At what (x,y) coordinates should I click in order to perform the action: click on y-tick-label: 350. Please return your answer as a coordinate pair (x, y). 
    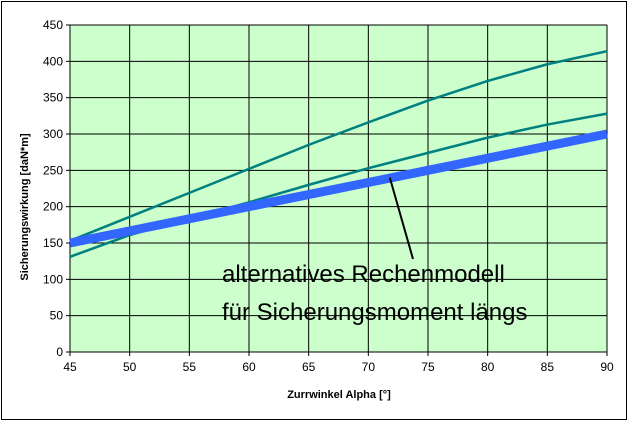
    Looking at the image, I should click on (53, 98).